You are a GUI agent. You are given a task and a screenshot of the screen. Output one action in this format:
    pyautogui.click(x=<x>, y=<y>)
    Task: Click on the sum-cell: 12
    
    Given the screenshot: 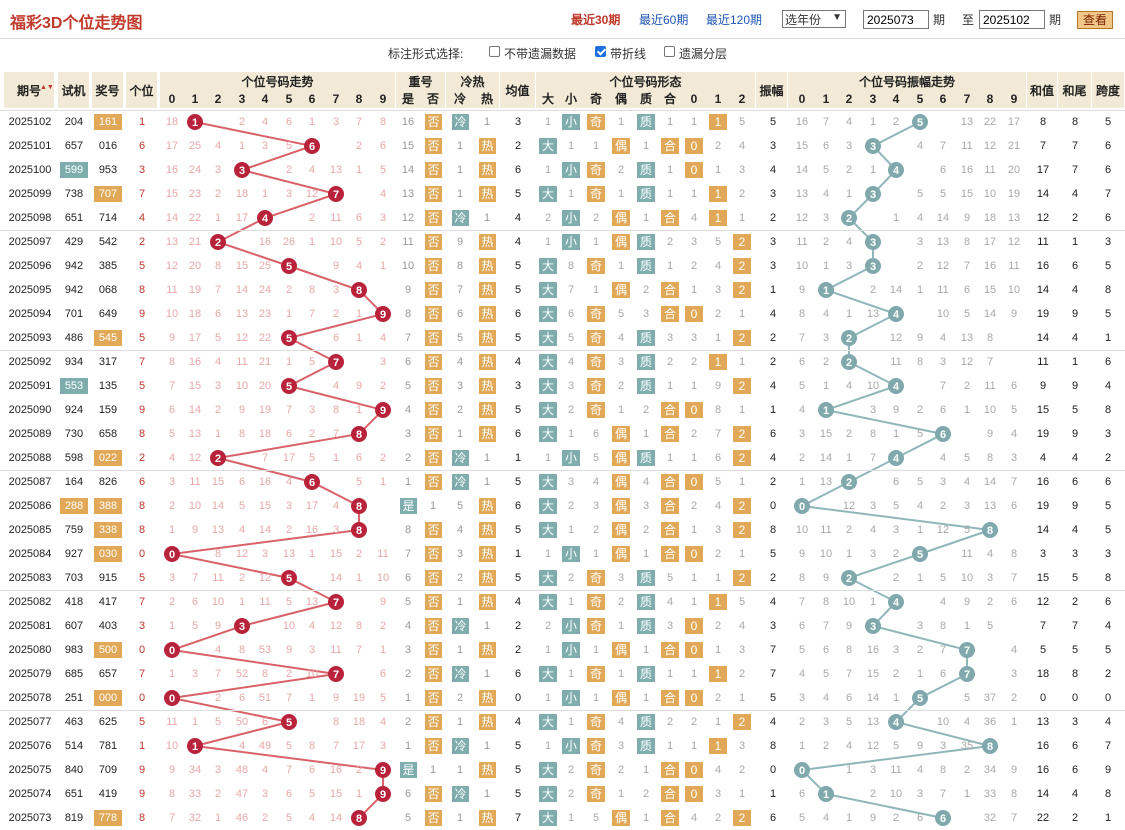 What is the action you would take?
    pyautogui.click(x=1043, y=602)
    